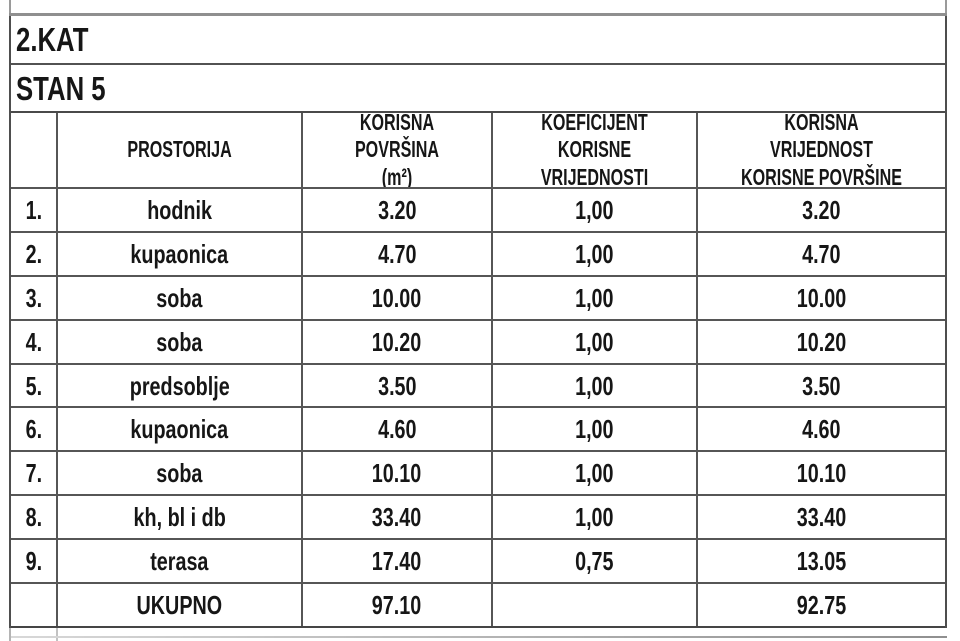  I want to click on area-cell: 17.40, so click(397, 561).